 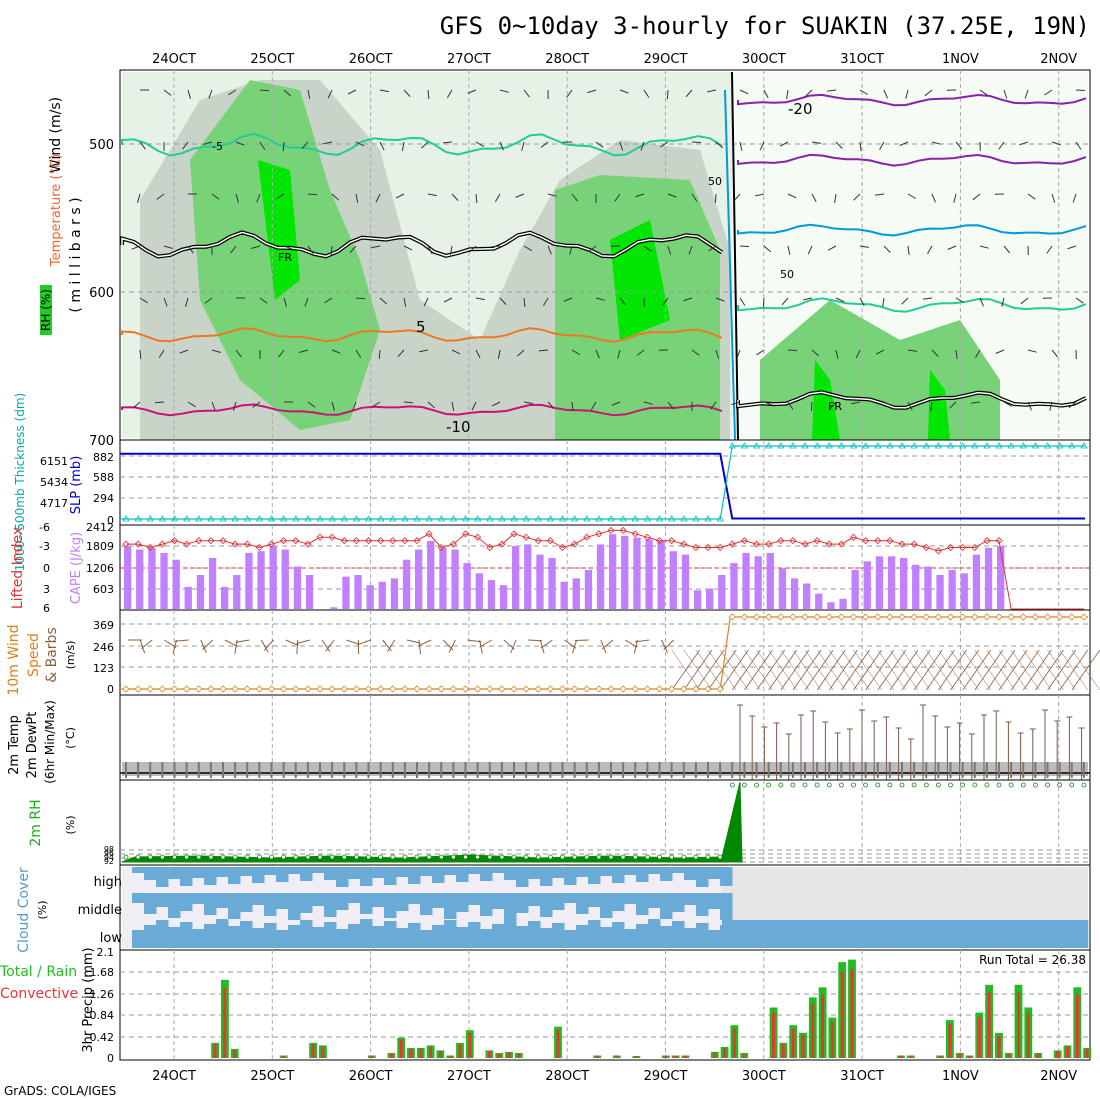 I want to click on label-slp: SLP (mb), so click(x=76, y=485).